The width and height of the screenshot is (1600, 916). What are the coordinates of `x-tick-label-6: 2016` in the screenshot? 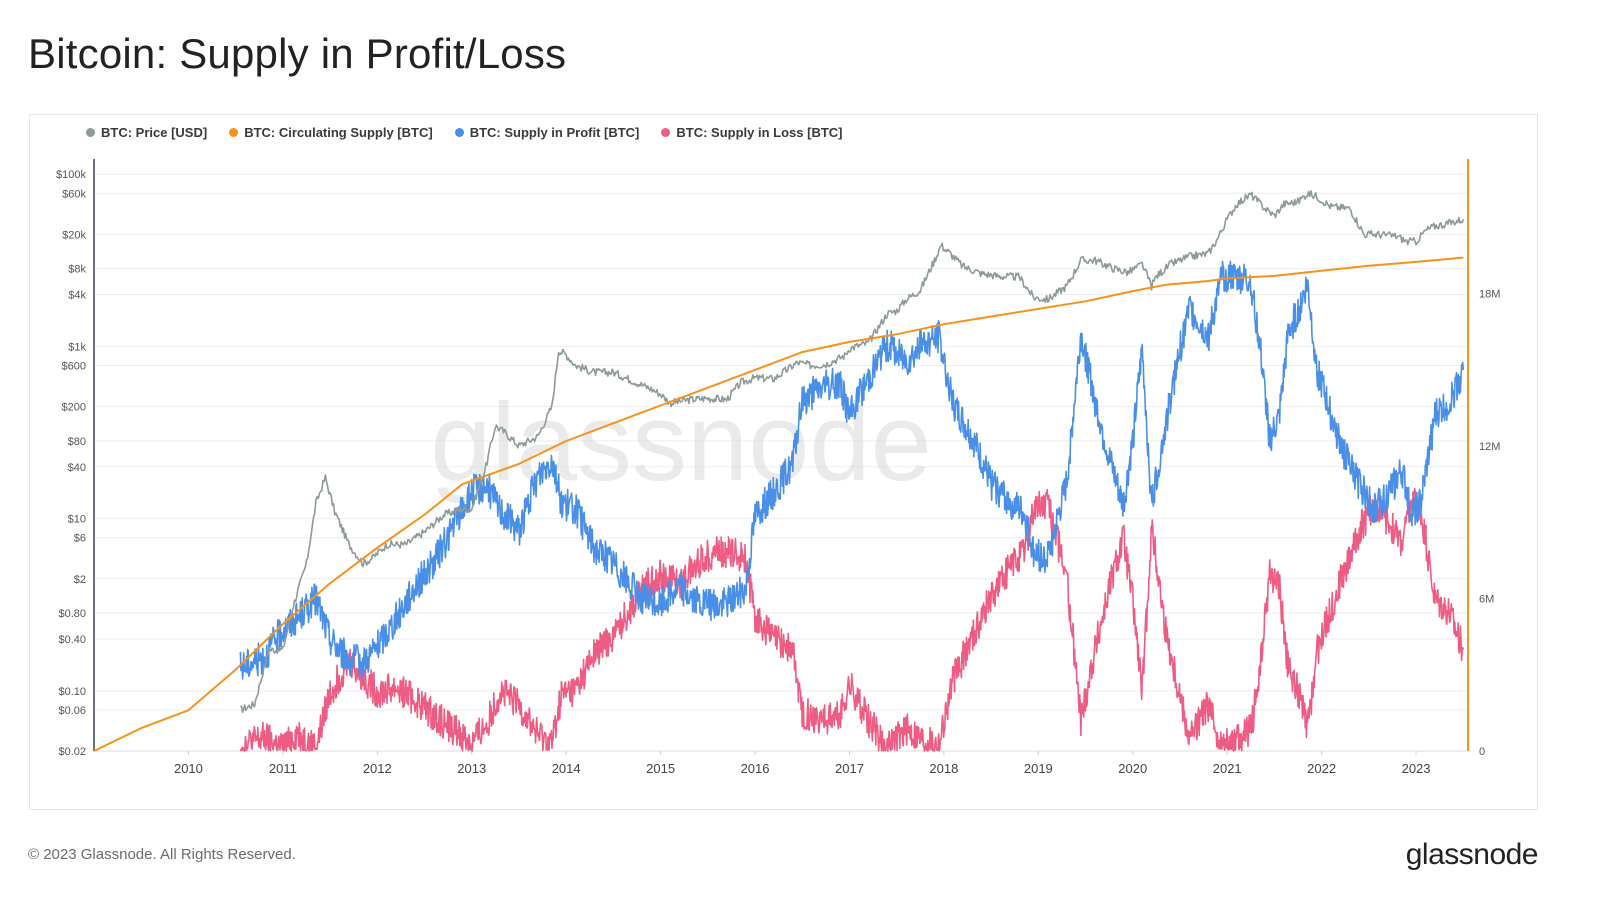 It's located at (755, 768).